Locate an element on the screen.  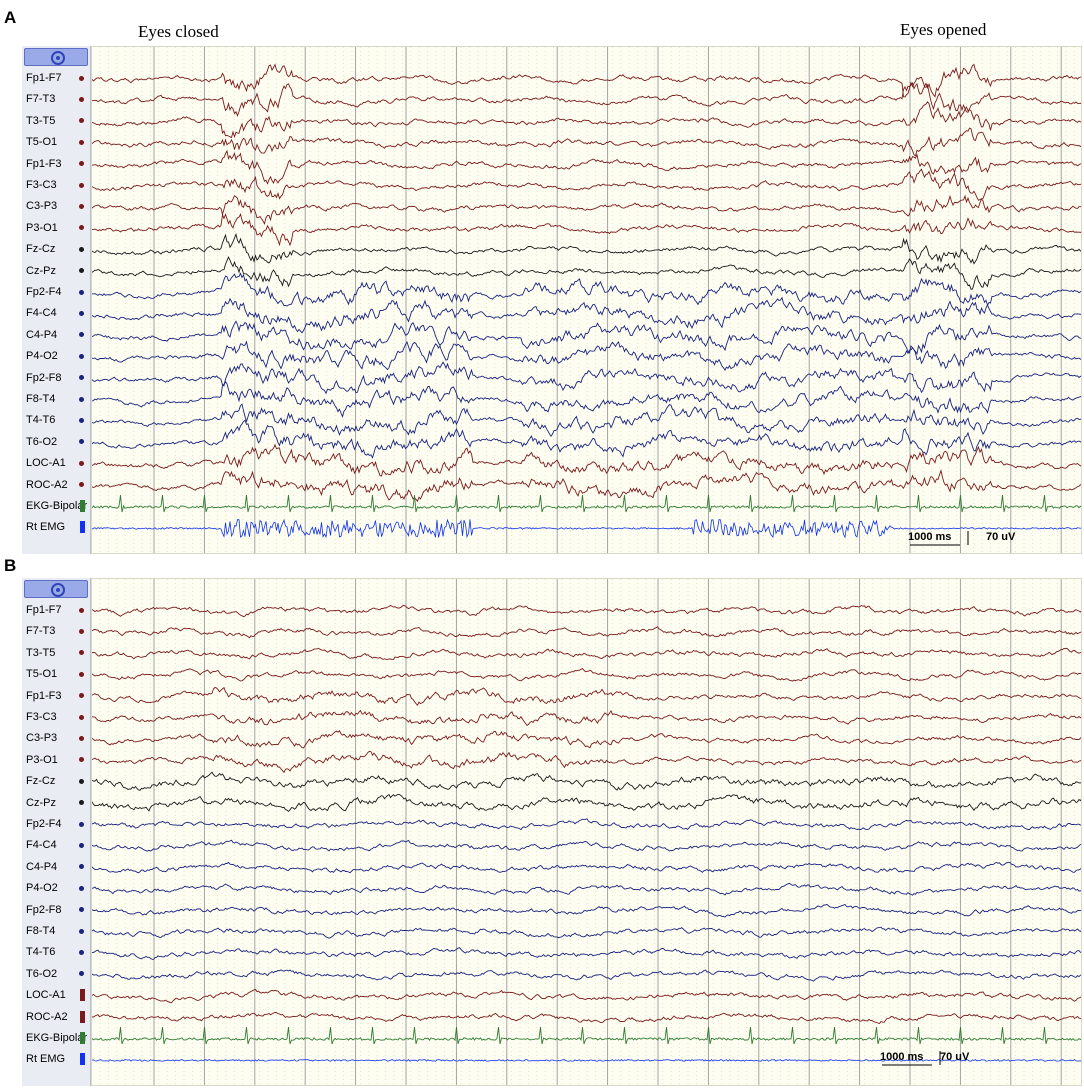
eeg-trace-f4-c4 is located at coordinates (586, 315).